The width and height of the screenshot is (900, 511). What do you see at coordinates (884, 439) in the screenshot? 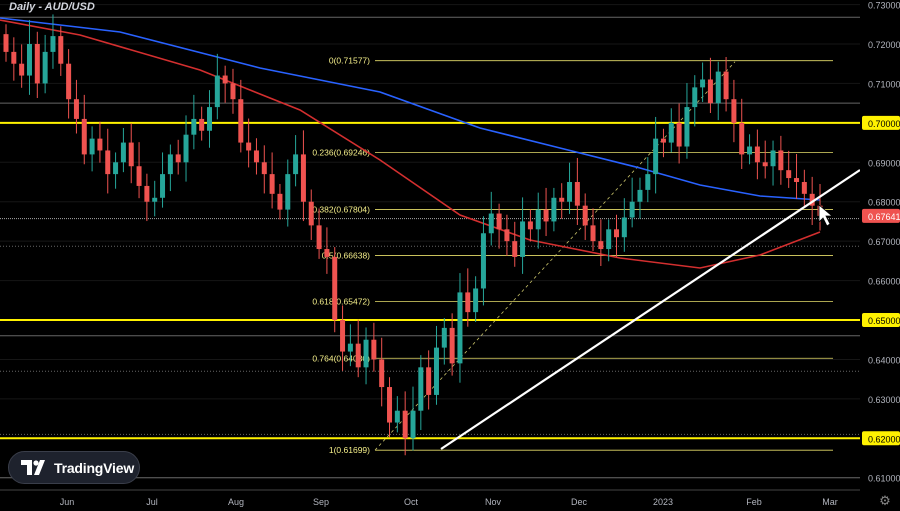
I see `level-tag-label: 0.62000` at bounding box center [884, 439].